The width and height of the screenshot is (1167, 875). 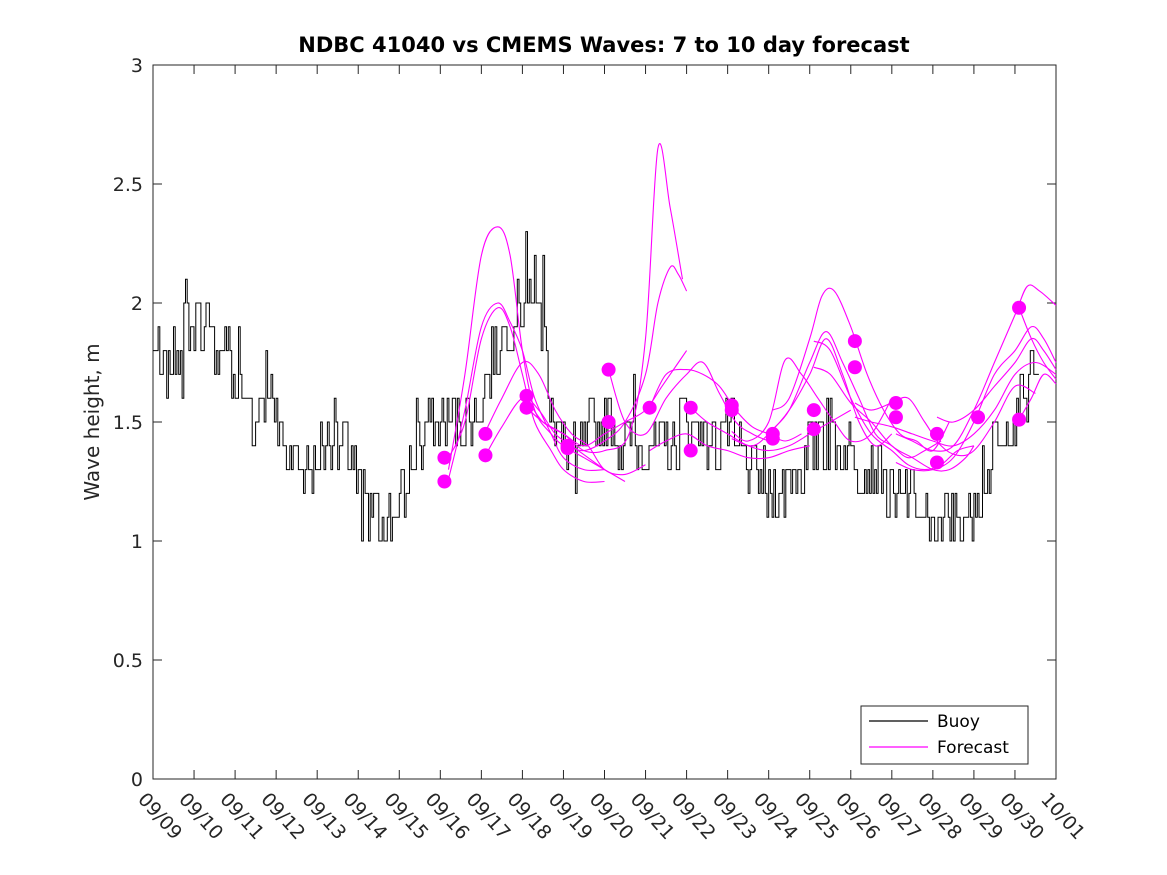 I want to click on y-tick-label: 2, so click(x=137, y=304).